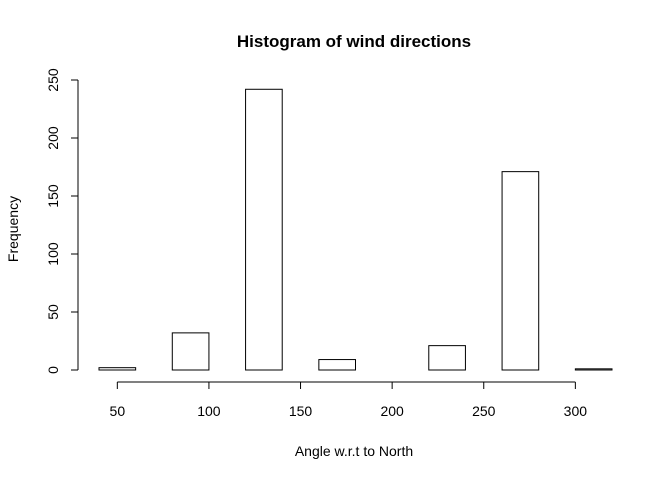 This screenshot has width=672, height=480. Describe the element at coordinates (349, 400) in the screenshot. I see `x-axis: 50 100 150 200 250 300` at that location.